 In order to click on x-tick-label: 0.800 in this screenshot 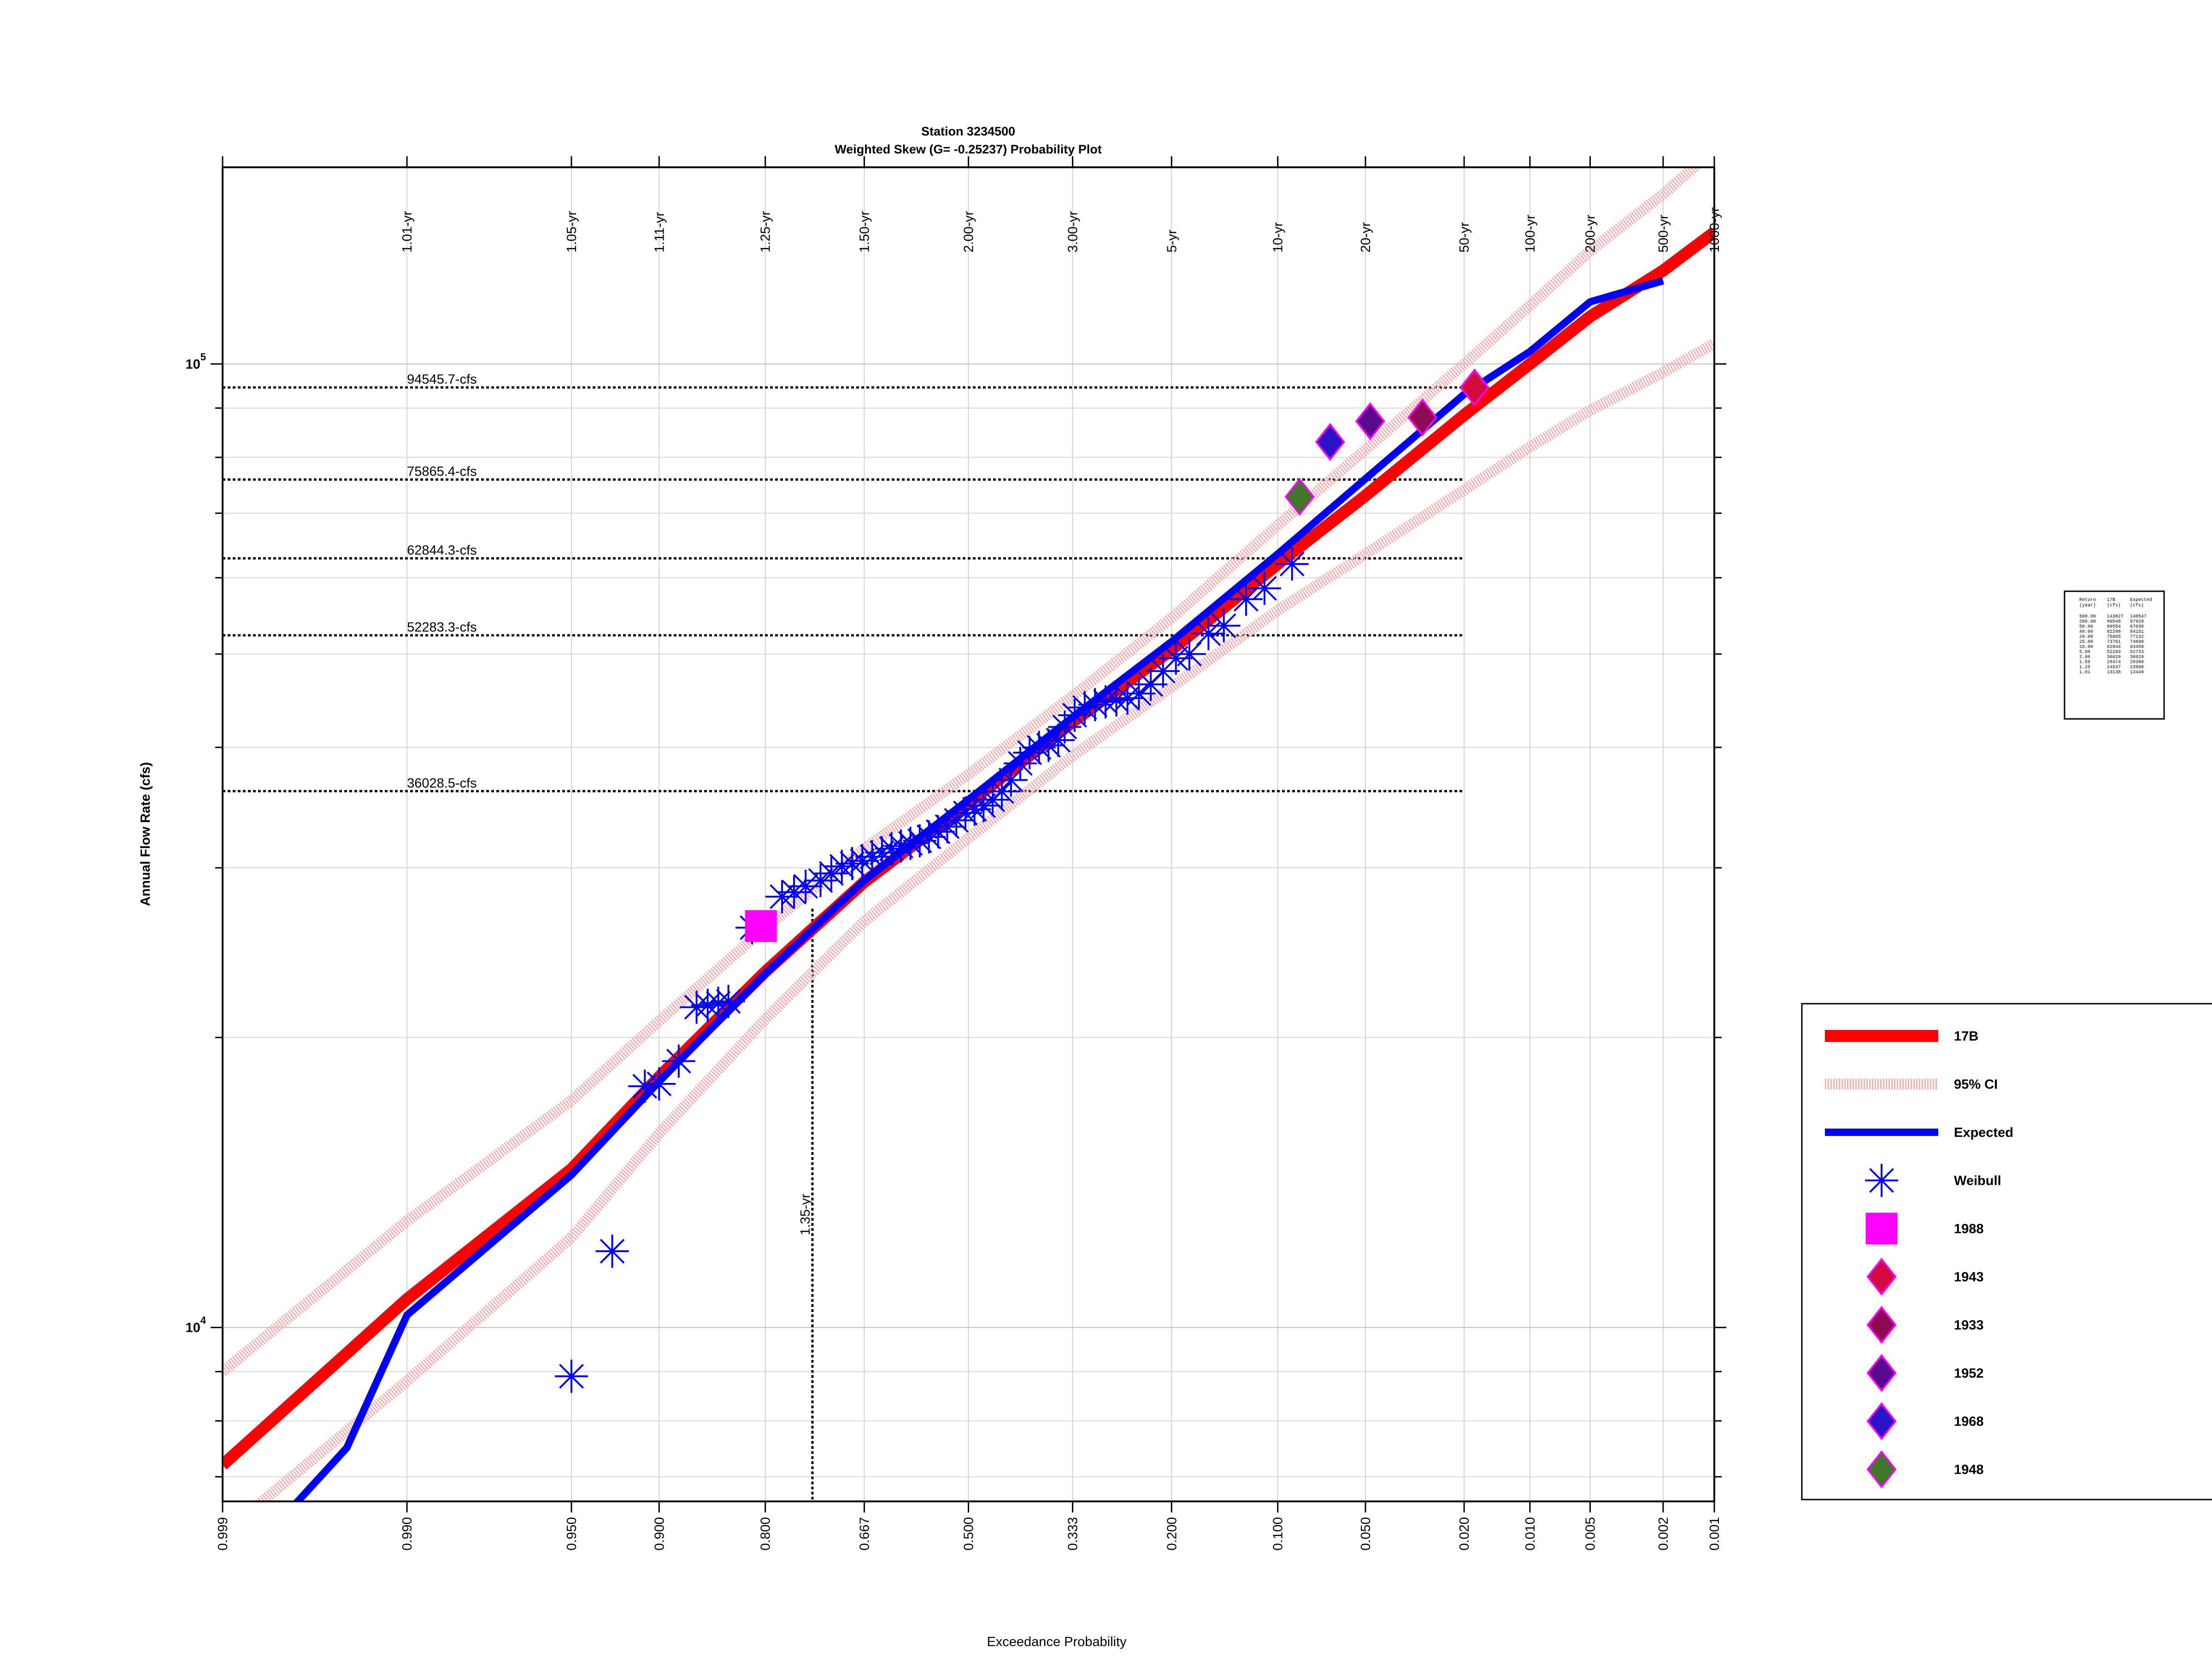, I will do `click(766, 1534)`.